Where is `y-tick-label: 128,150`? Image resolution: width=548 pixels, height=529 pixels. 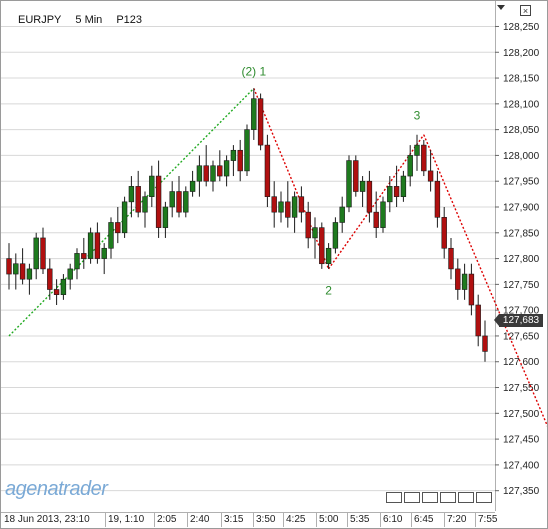 y-tick-label: 128,150 is located at coordinates (521, 79).